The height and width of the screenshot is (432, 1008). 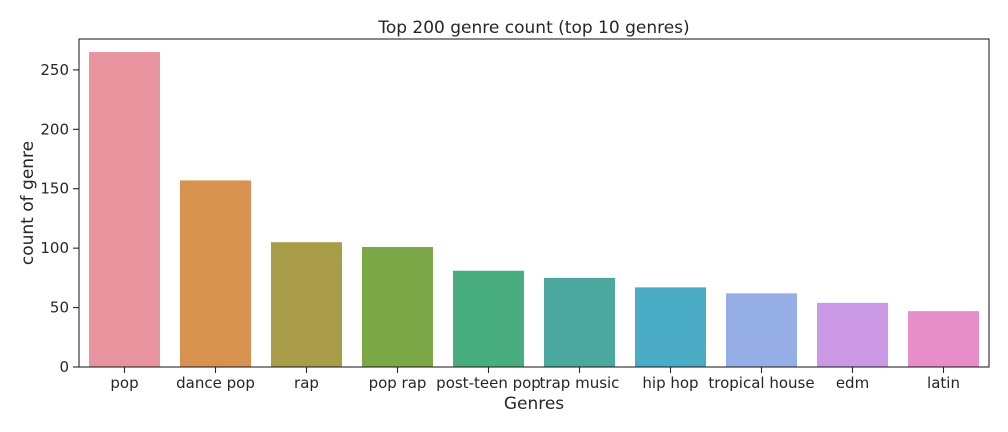 I want to click on bar-pop, so click(x=124, y=209).